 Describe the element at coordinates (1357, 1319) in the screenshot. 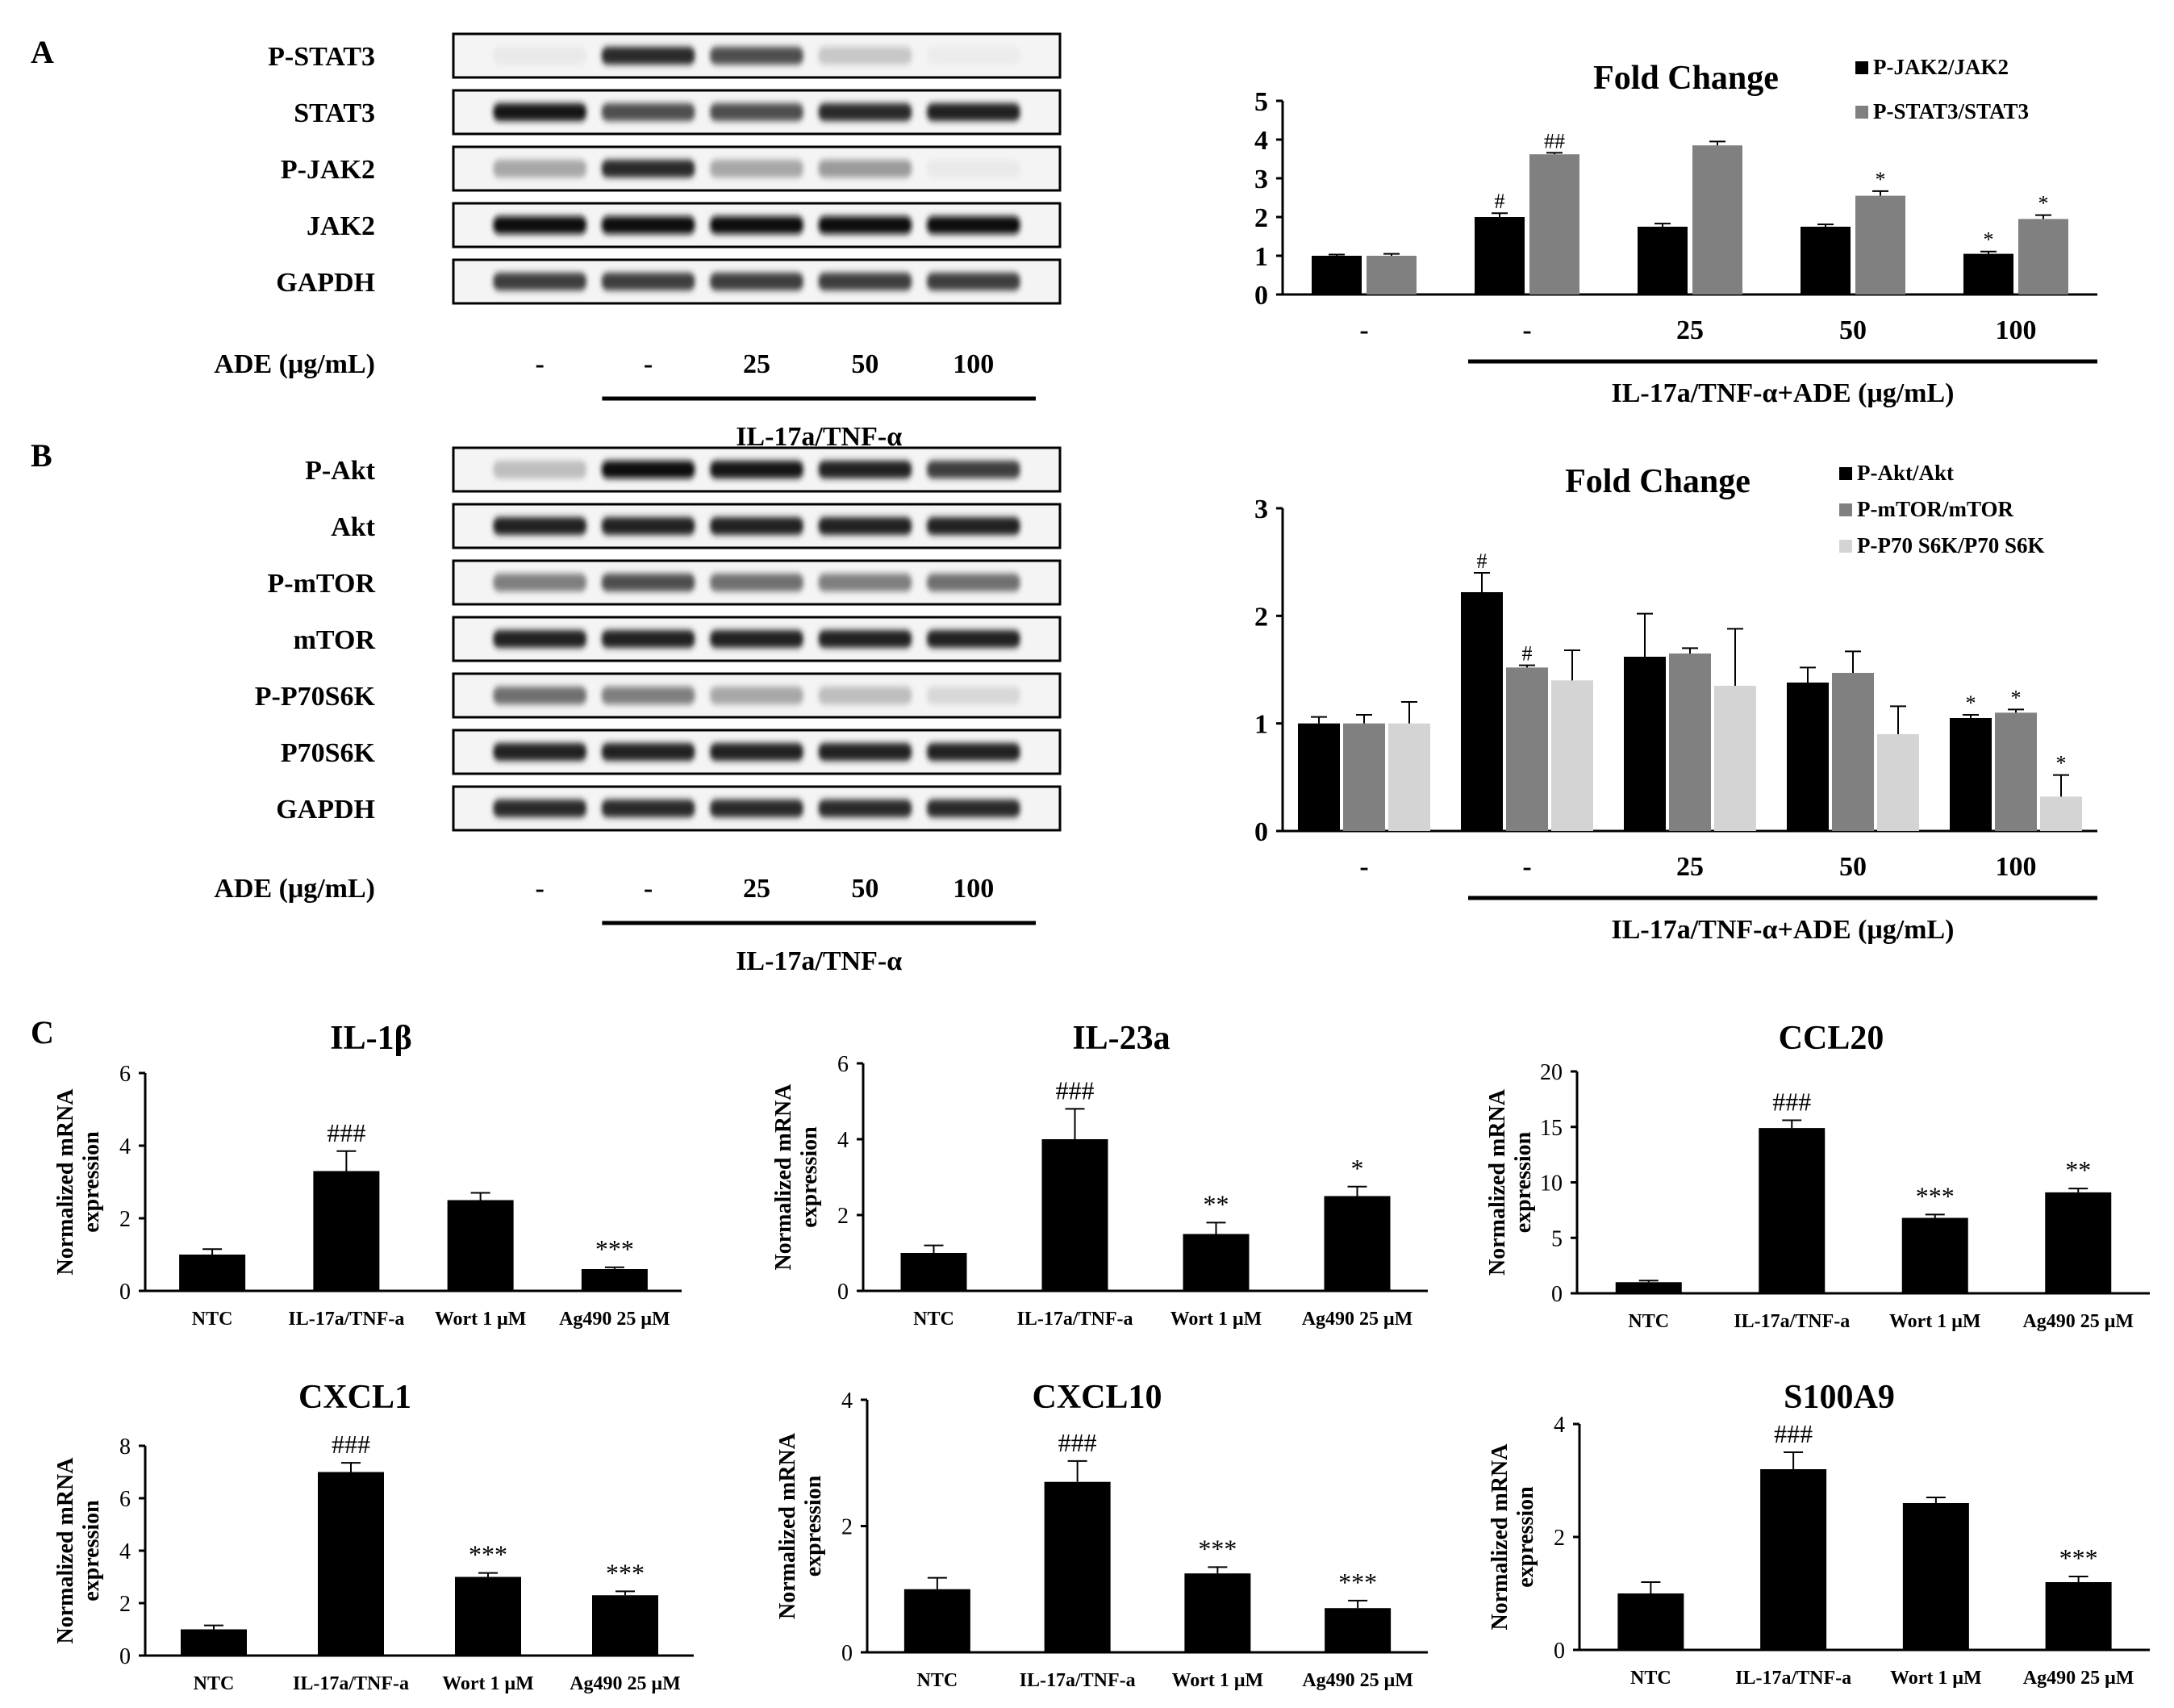

I see `category-label: Ag490 25 μM` at that location.